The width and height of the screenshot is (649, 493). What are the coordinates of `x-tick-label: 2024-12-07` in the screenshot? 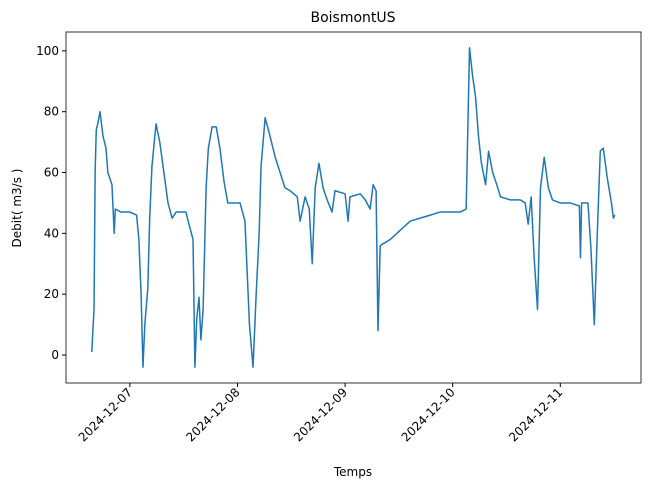 It's located at (105, 414).